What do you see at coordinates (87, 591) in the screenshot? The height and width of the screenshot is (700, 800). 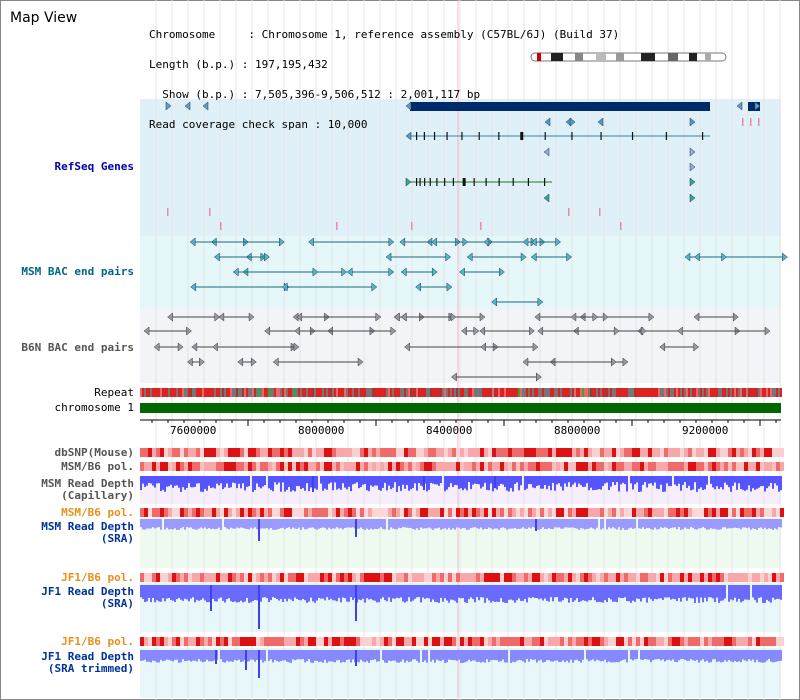 I see `track-label-jf1-depth-sra: JF1 Read Depth` at bounding box center [87, 591].